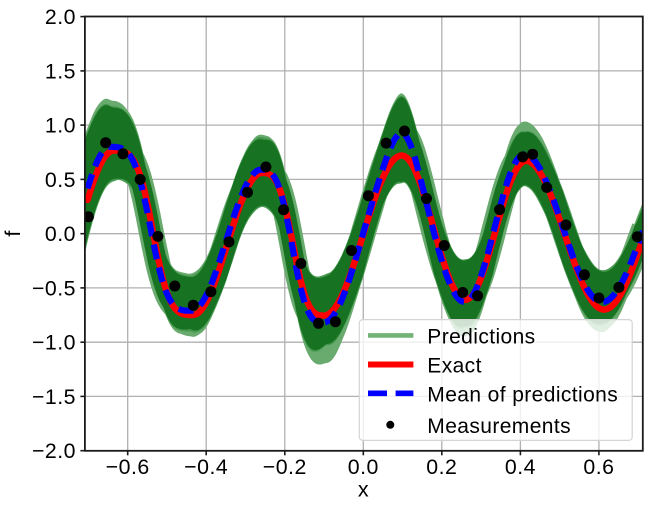  What do you see at coordinates (54, 451) in the screenshot?
I see `svg-text: −2.0` at bounding box center [54, 451].